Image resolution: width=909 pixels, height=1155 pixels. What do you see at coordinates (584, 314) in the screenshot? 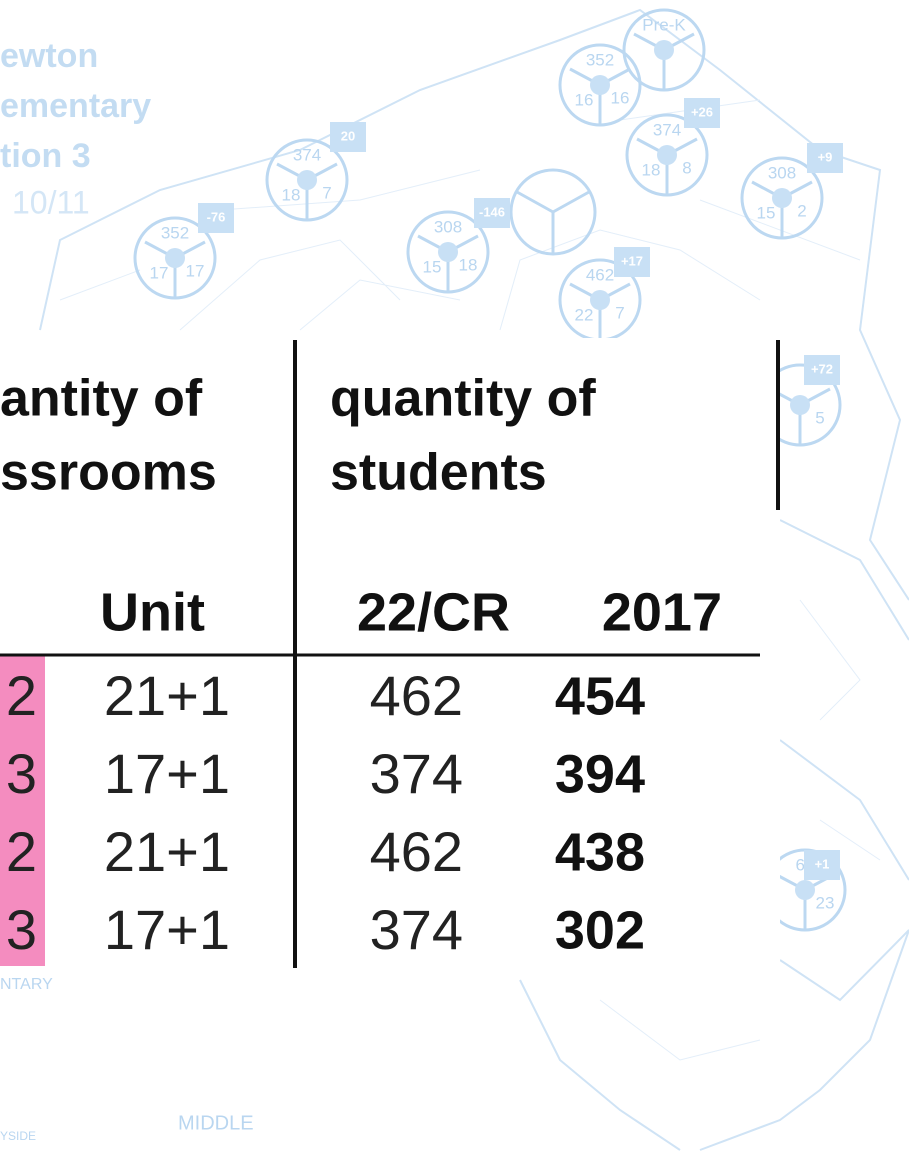
I see `marker-left: 22` at bounding box center [584, 314].